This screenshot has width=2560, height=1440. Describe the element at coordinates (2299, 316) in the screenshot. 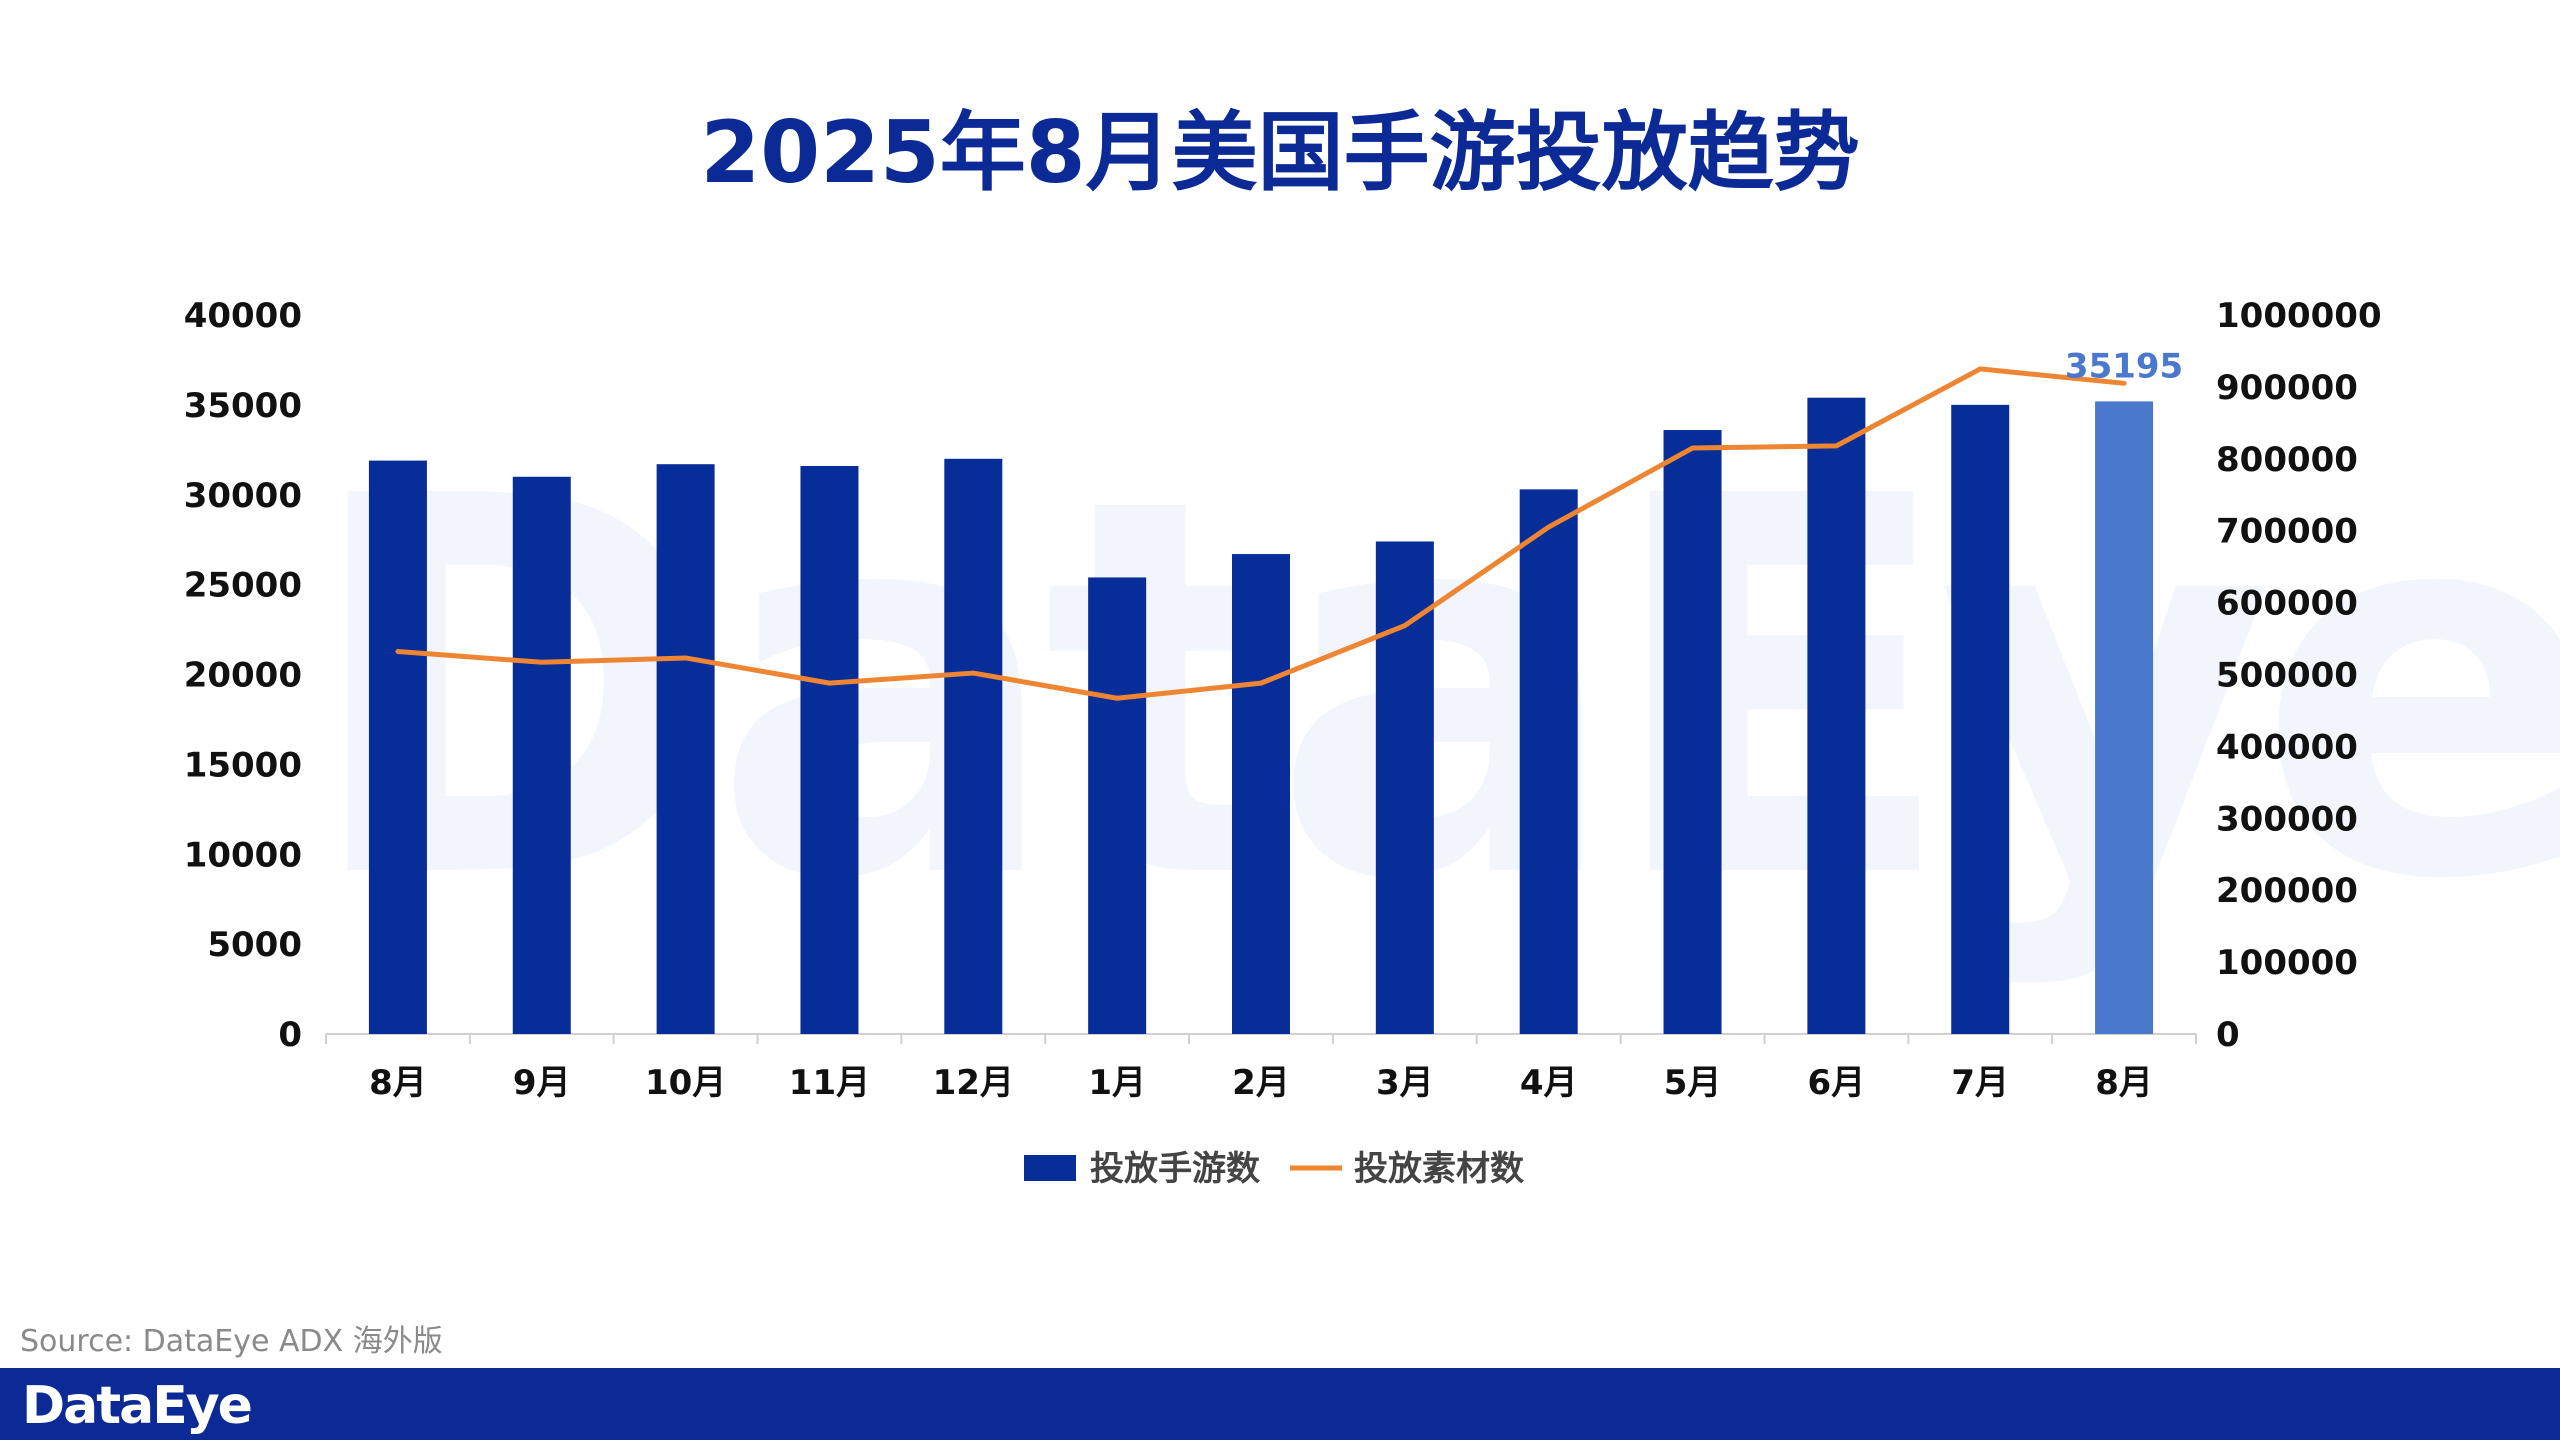

I see `right-y-tick-label: 1000000` at that location.